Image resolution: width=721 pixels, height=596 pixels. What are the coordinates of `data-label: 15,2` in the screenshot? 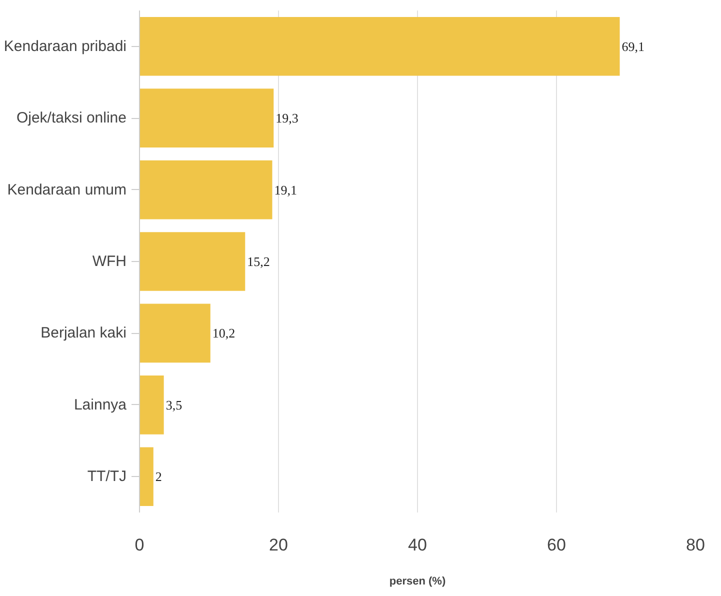 It's located at (258, 261).